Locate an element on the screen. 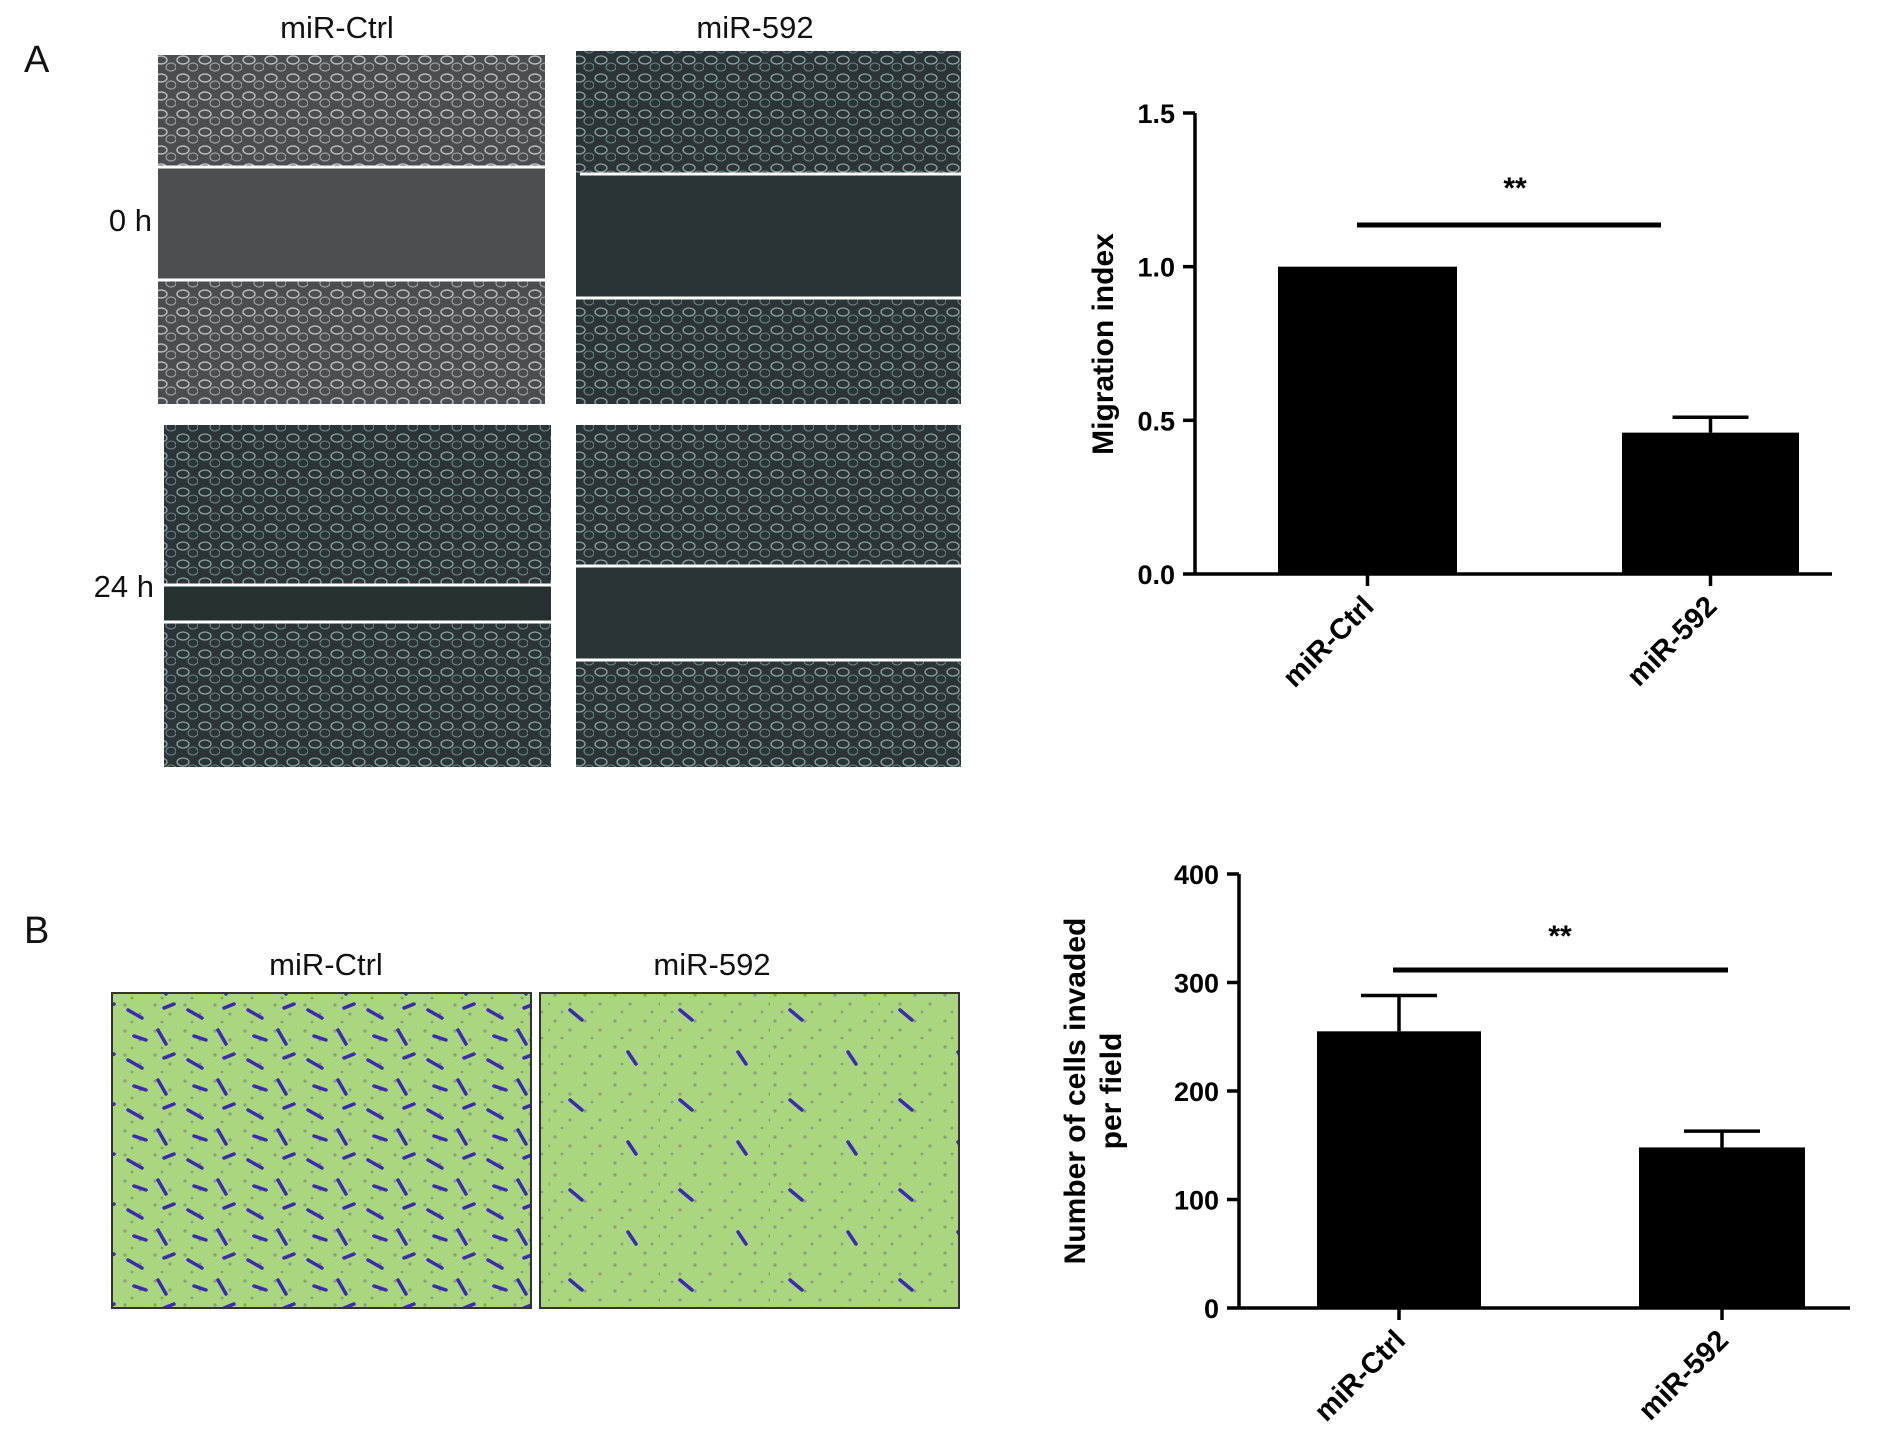 The height and width of the screenshot is (1450, 1890). row-label: 24 h is located at coordinates (124, 586).